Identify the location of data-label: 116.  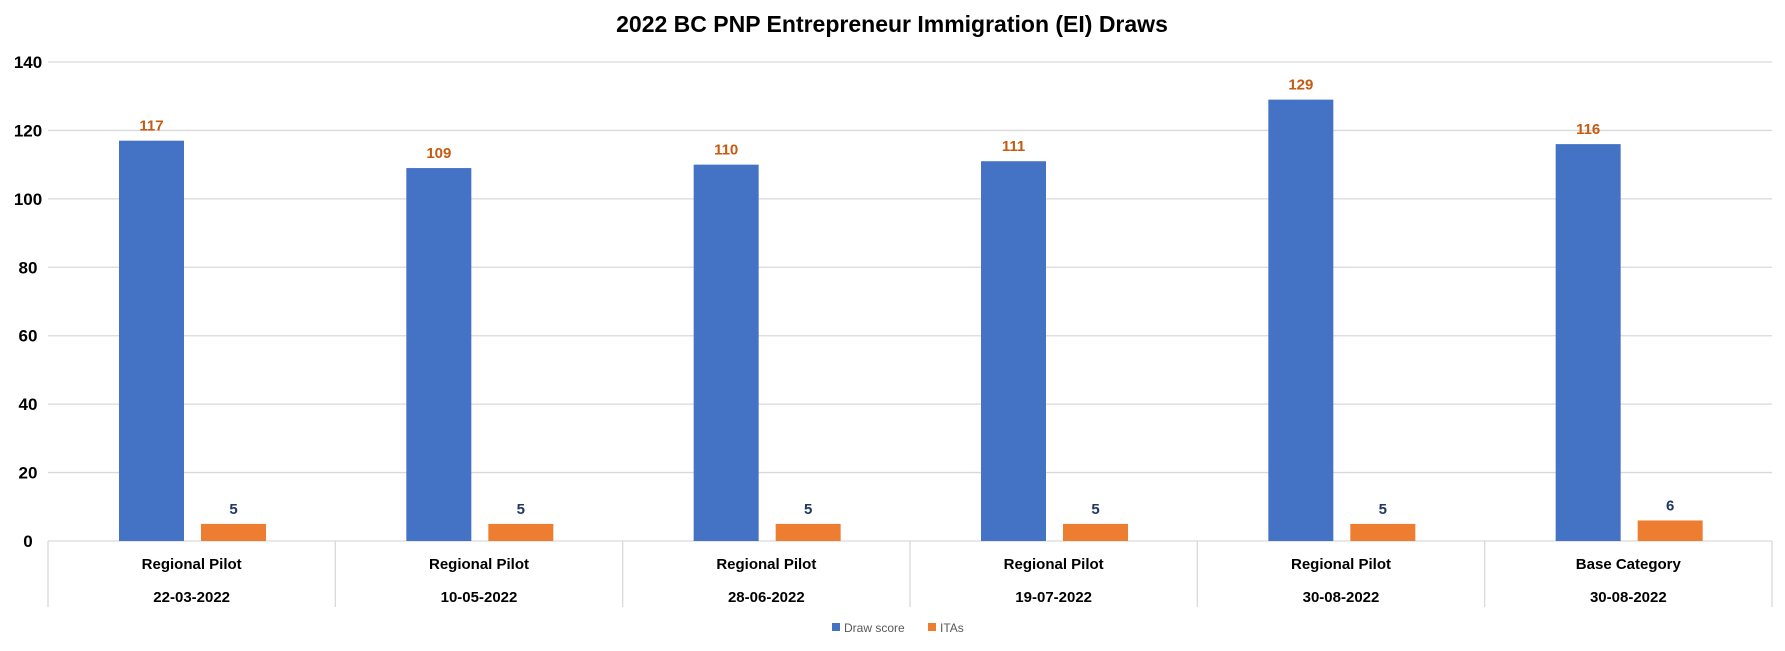
(1588, 129).